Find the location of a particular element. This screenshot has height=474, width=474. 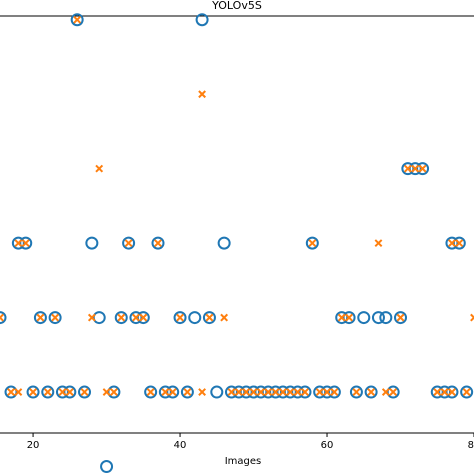

x-axis-label: Images is located at coordinates (243, 461).